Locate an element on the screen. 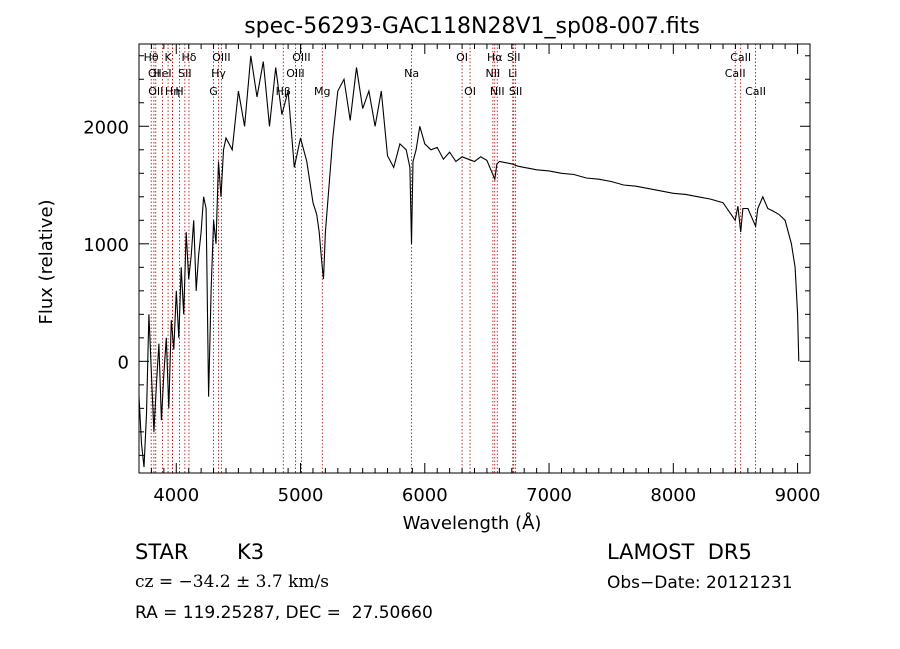  line-marker-label: HeI is located at coordinates (162, 73).